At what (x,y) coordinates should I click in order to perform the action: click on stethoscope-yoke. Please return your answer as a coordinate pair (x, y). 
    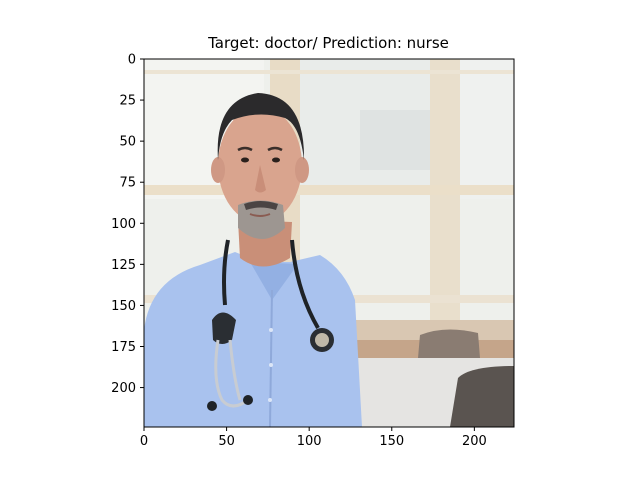
    Looking at the image, I should click on (224, 328).